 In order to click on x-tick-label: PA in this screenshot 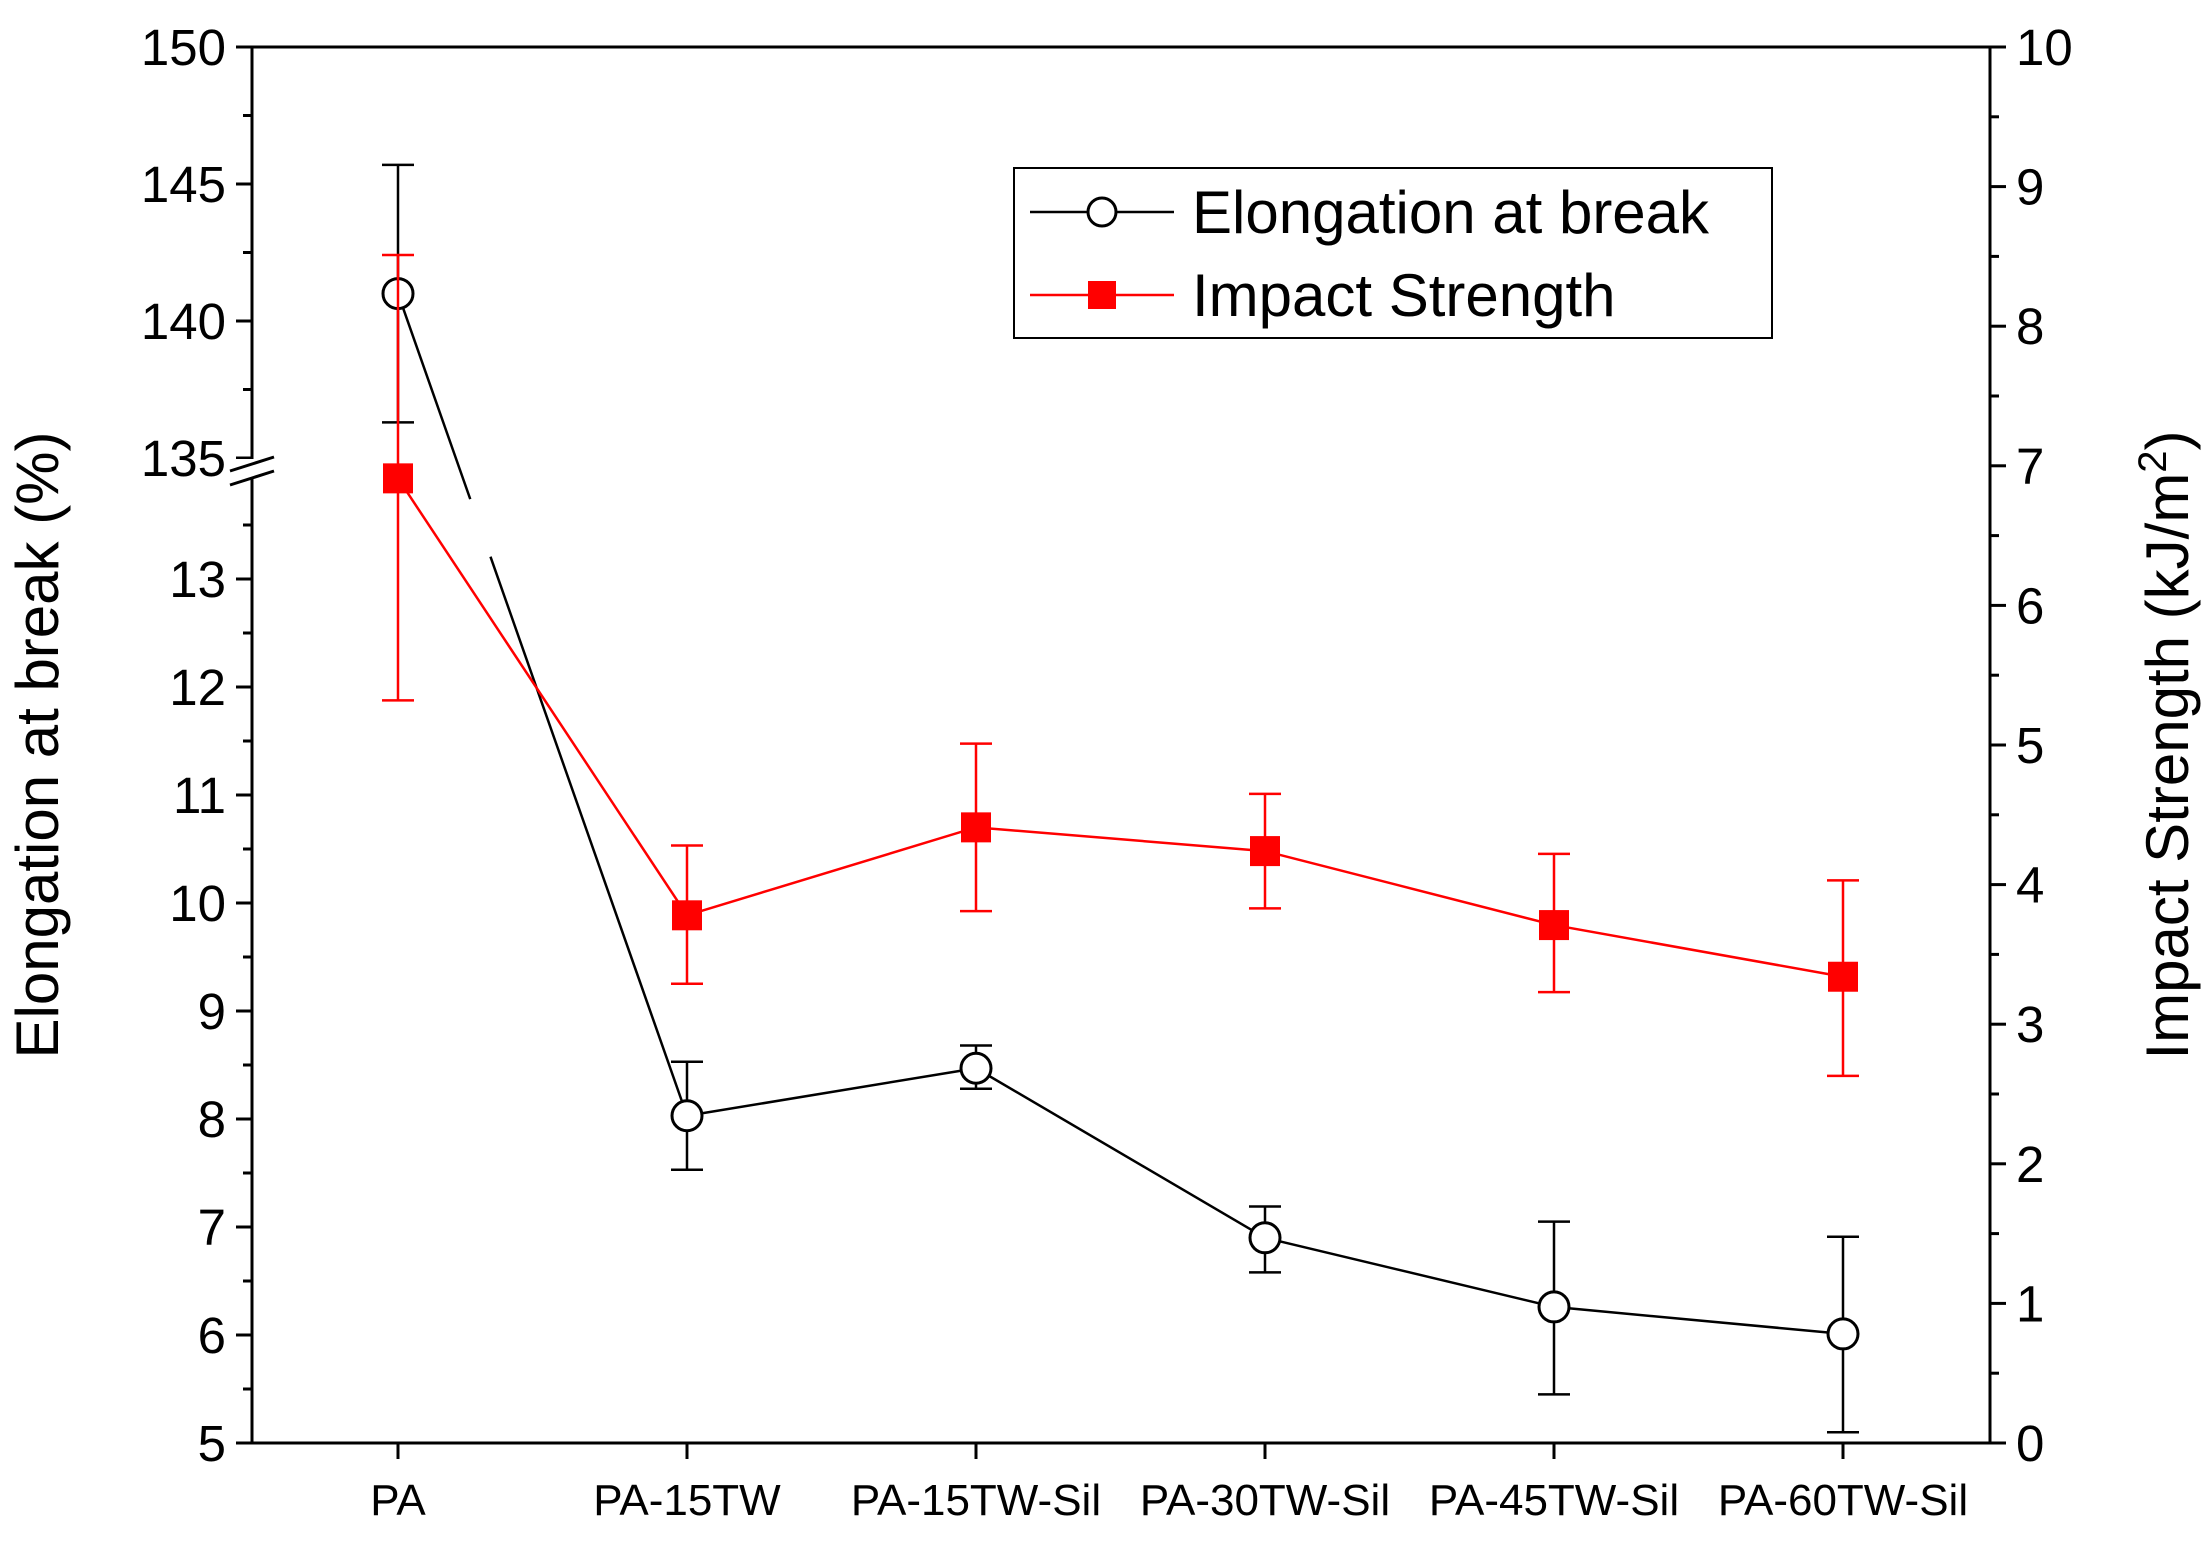, I will do `click(398, 1500)`.